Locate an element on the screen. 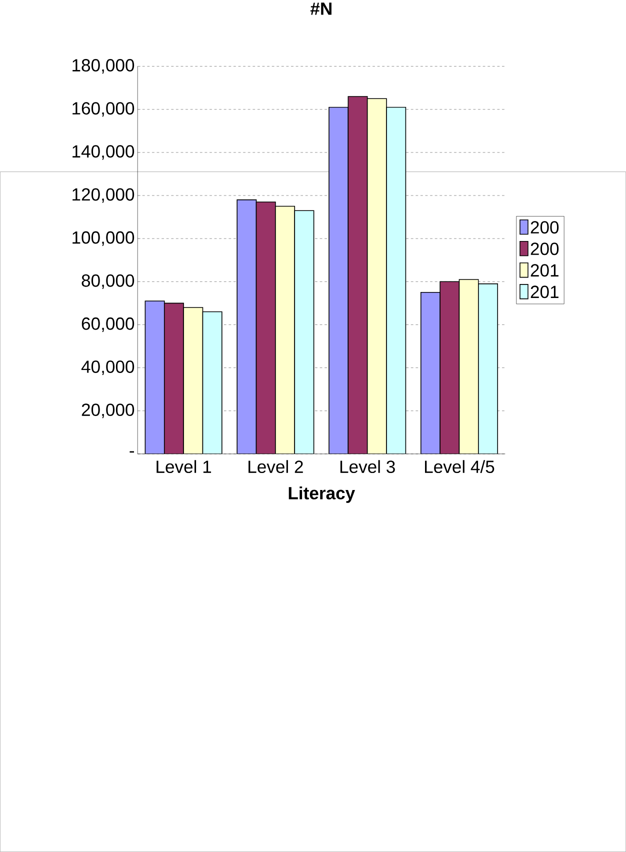 The width and height of the screenshot is (626, 852). y-tick-label: - is located at coordinates (132, 452).